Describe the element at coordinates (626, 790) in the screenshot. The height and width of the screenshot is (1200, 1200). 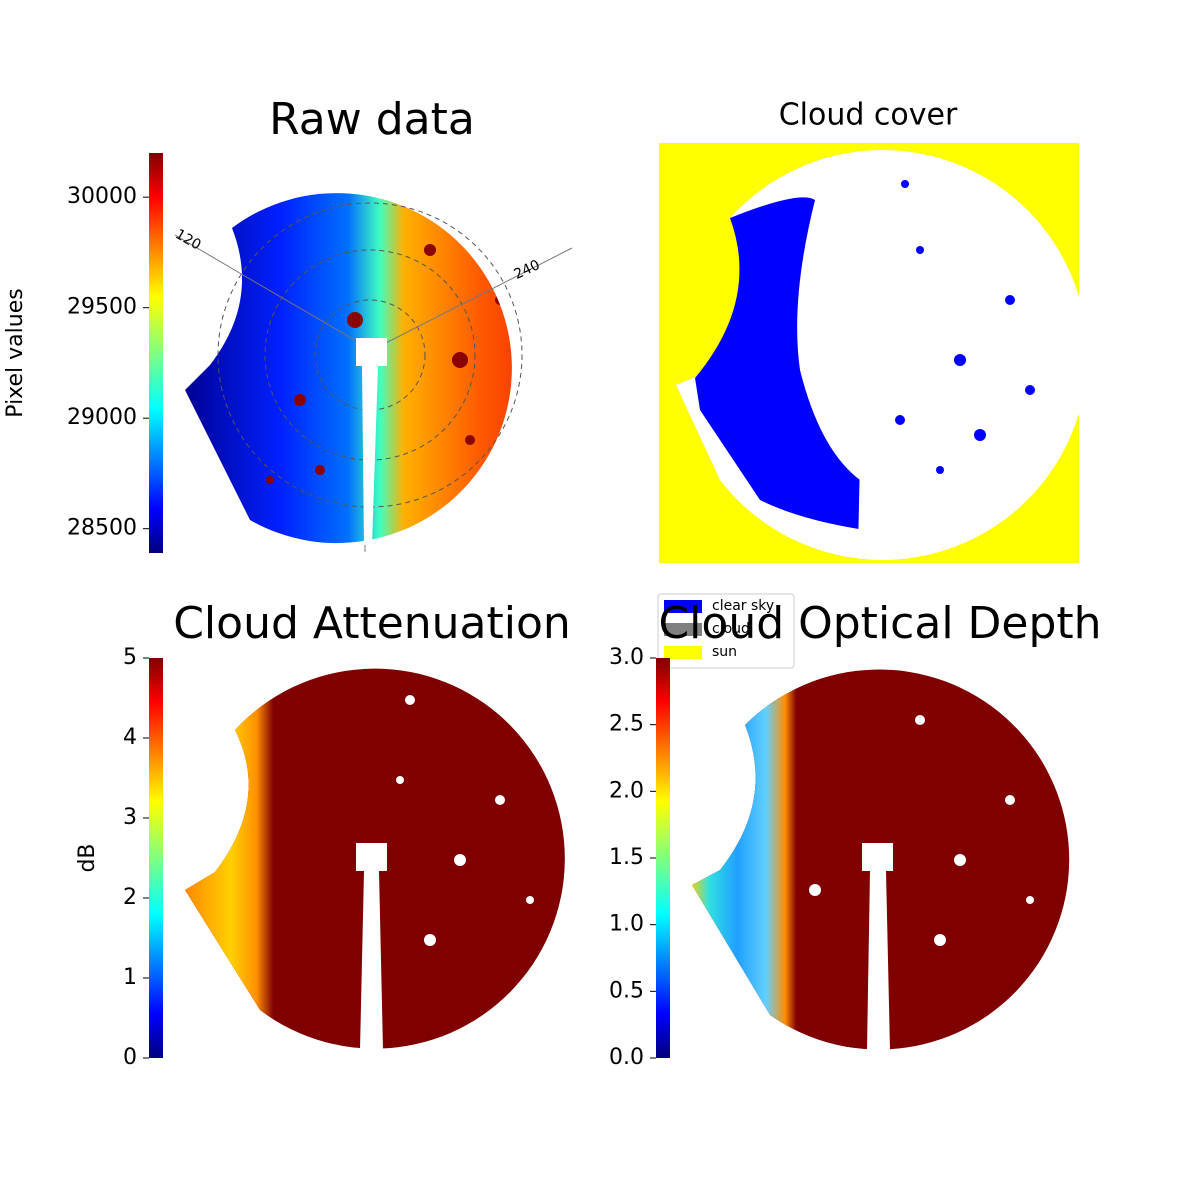
I see `colorbar-tick-label: 2.0` at that location.